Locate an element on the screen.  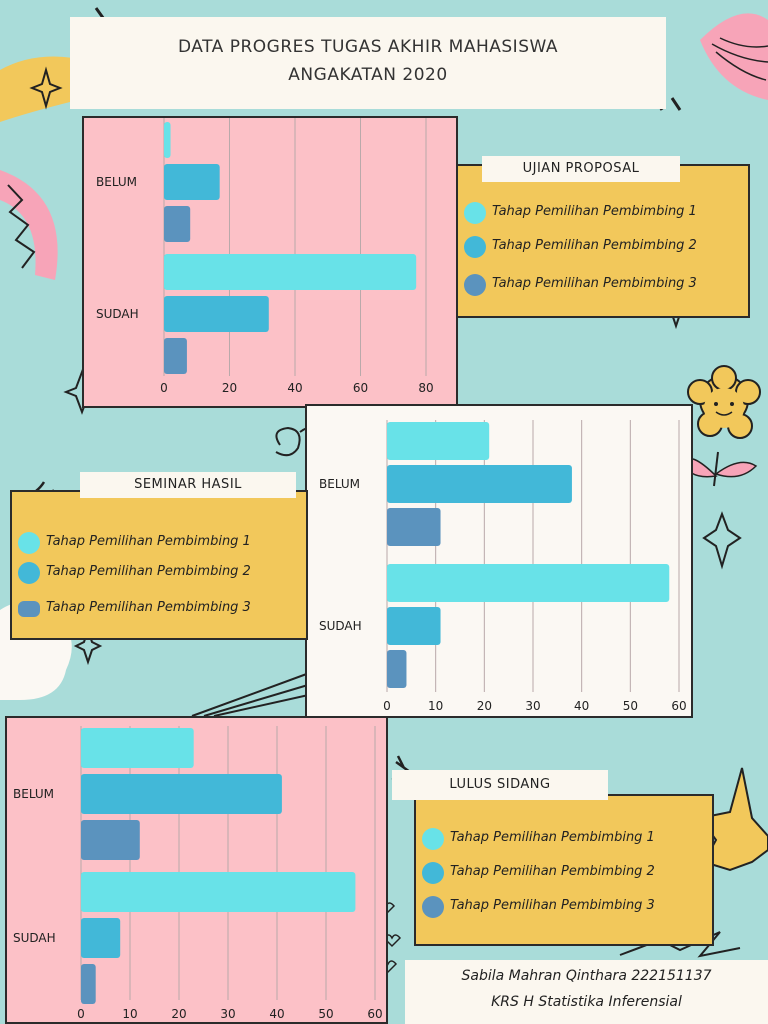
sparkle-icon is located at coordinates (46, 88).